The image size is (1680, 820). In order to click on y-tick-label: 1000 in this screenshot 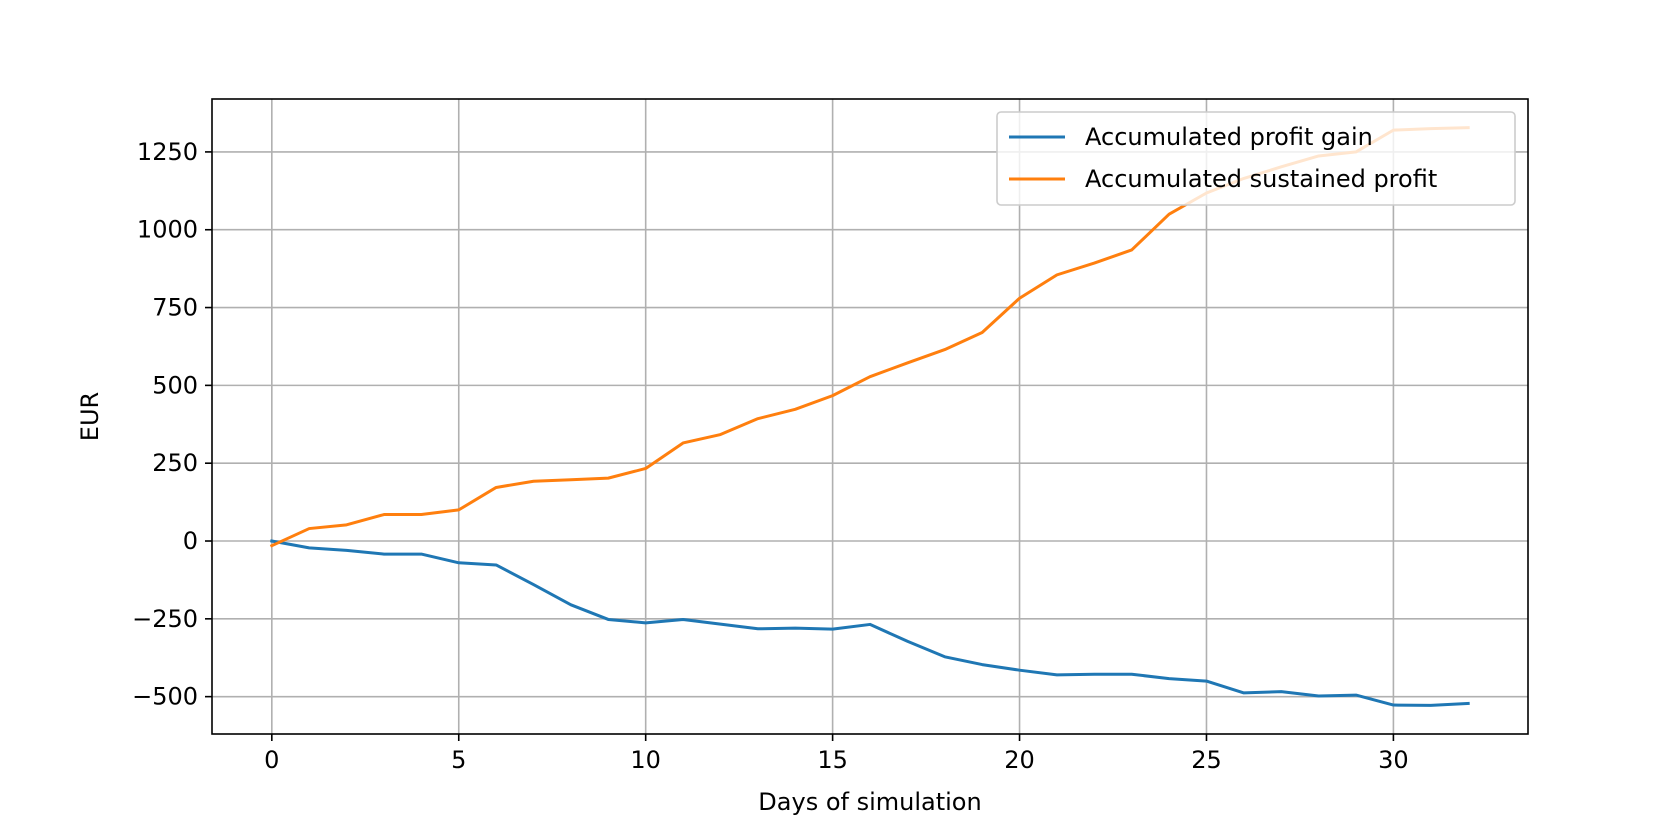, I will do `click(167, 230)`.